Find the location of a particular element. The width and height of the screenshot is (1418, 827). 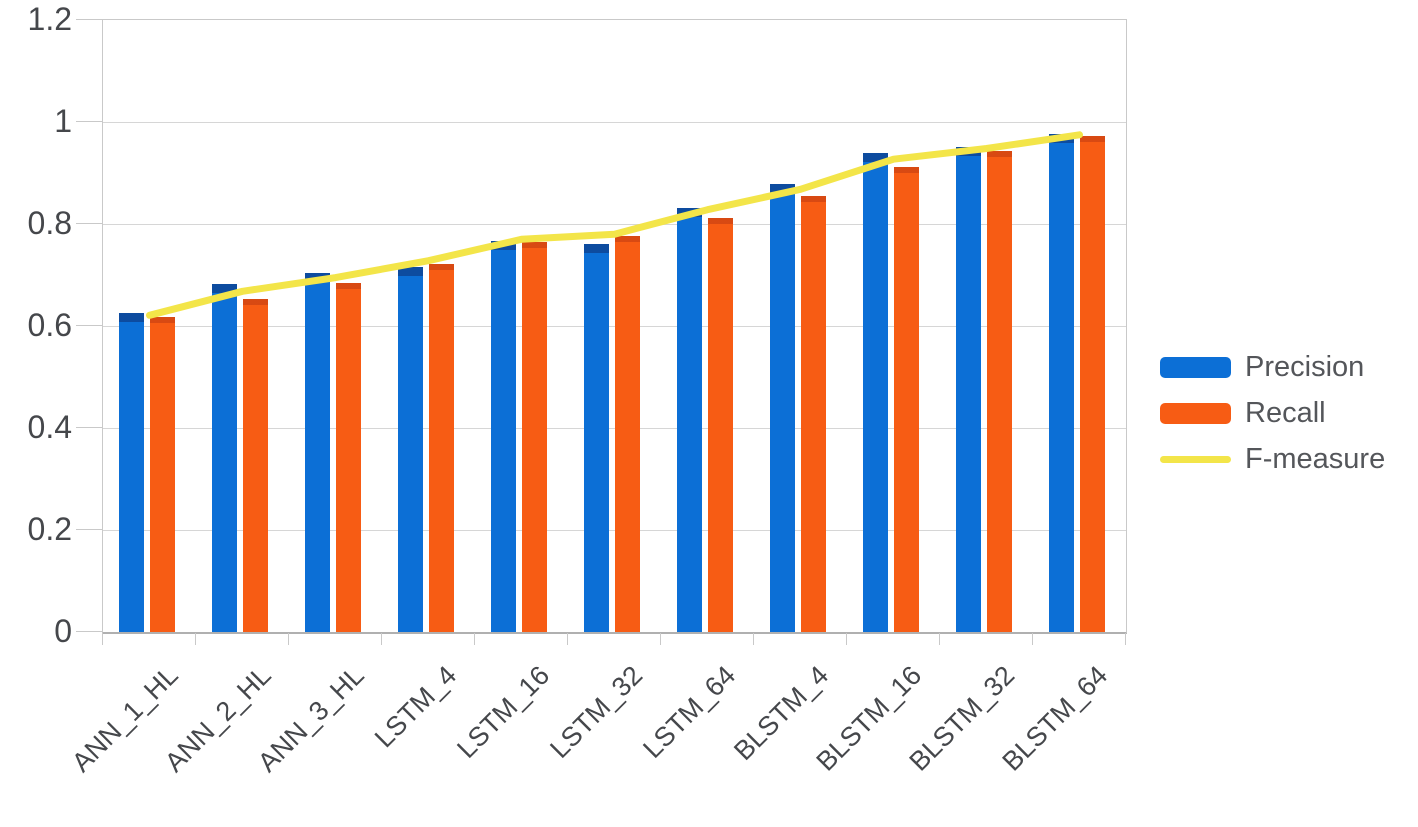

precision-bar-ANN_1_HL is located at coordinates (131, 472).